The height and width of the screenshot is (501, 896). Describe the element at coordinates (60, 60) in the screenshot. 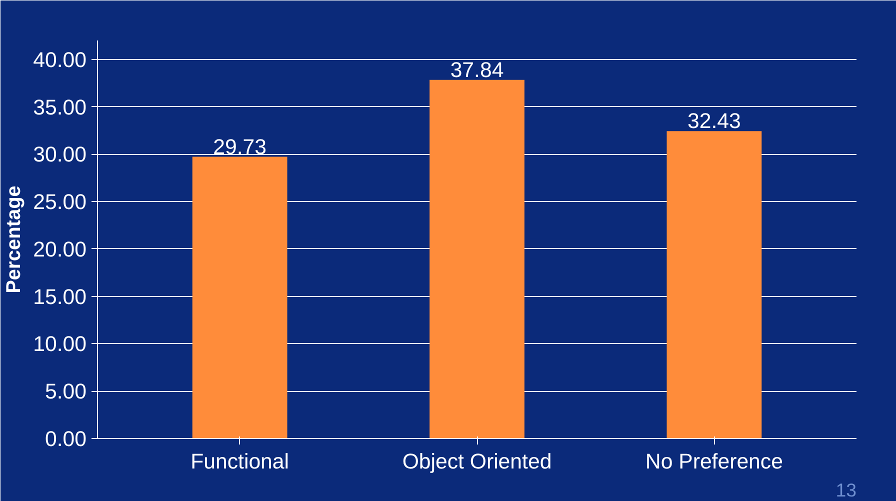

I see `y-tick-label: 40.00` at that location.